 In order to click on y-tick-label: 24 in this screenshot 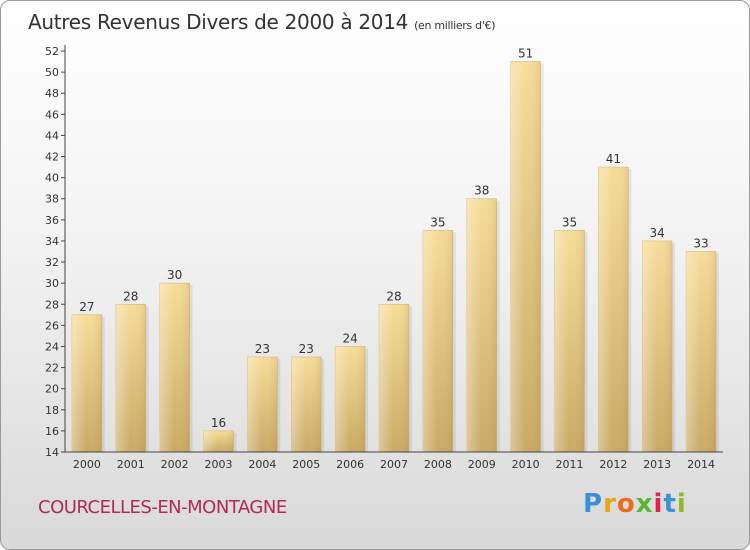, I will do `click(52, 346)`.